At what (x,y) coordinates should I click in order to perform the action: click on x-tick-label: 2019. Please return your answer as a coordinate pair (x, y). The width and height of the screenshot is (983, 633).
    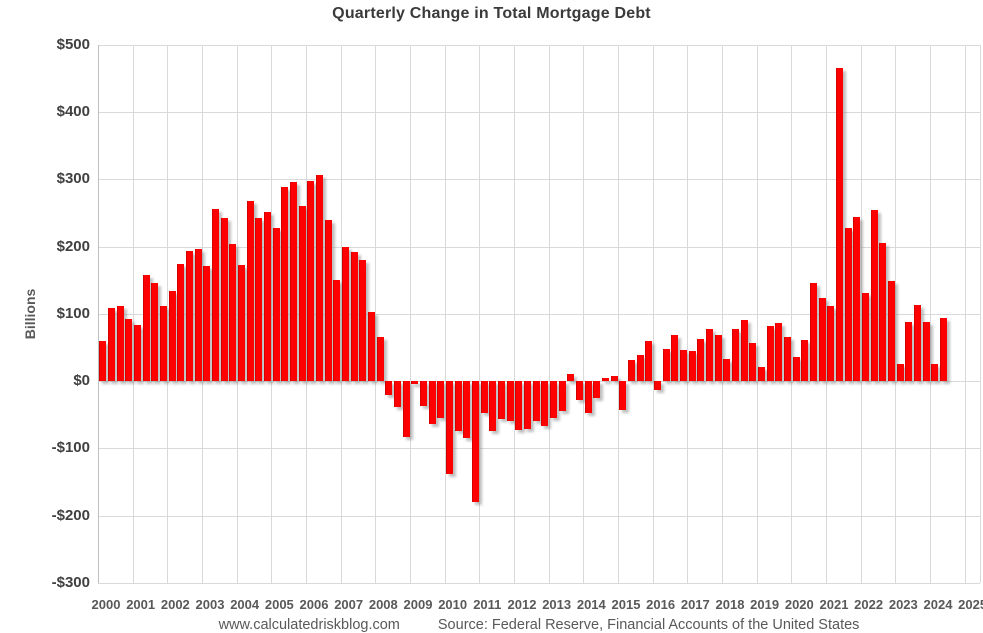
    Looking at the image, I should click on (765, 604).